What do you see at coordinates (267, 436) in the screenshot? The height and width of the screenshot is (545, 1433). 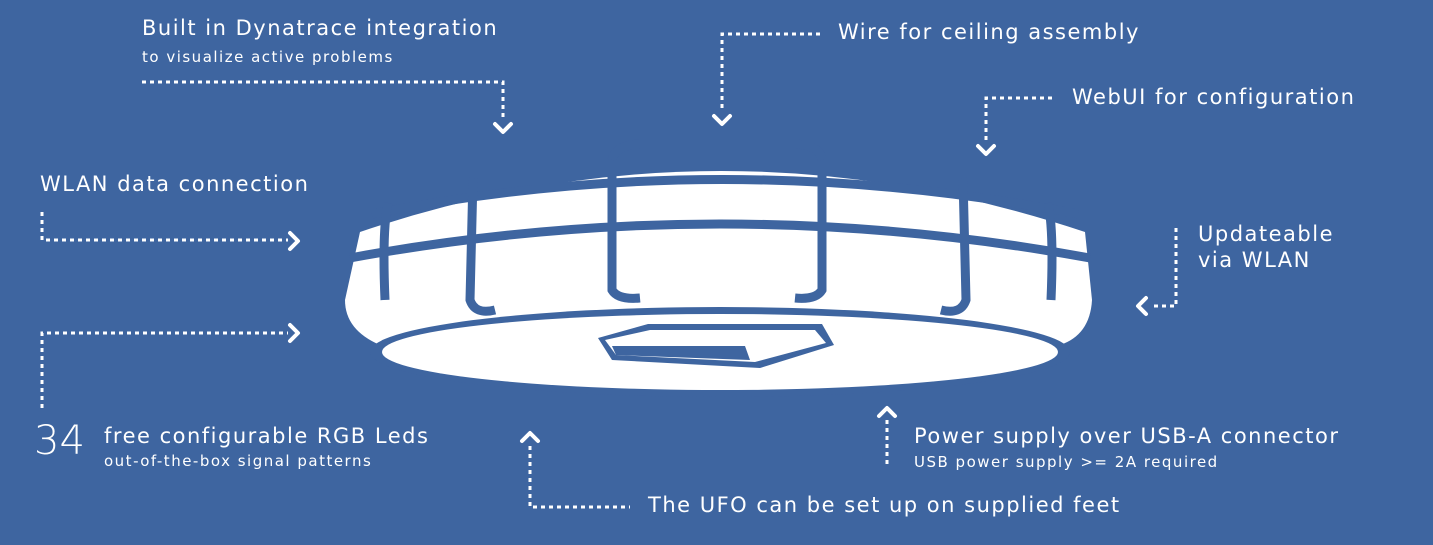 I see `label-leds-title: free configurable RGB Leds` at bounding box center [267, 436].